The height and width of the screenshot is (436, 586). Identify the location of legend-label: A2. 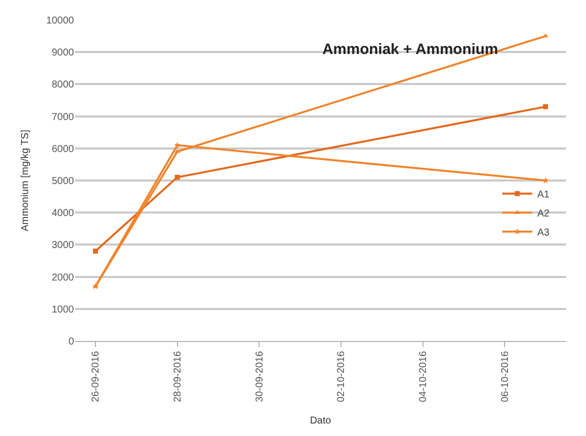
(543, 214).